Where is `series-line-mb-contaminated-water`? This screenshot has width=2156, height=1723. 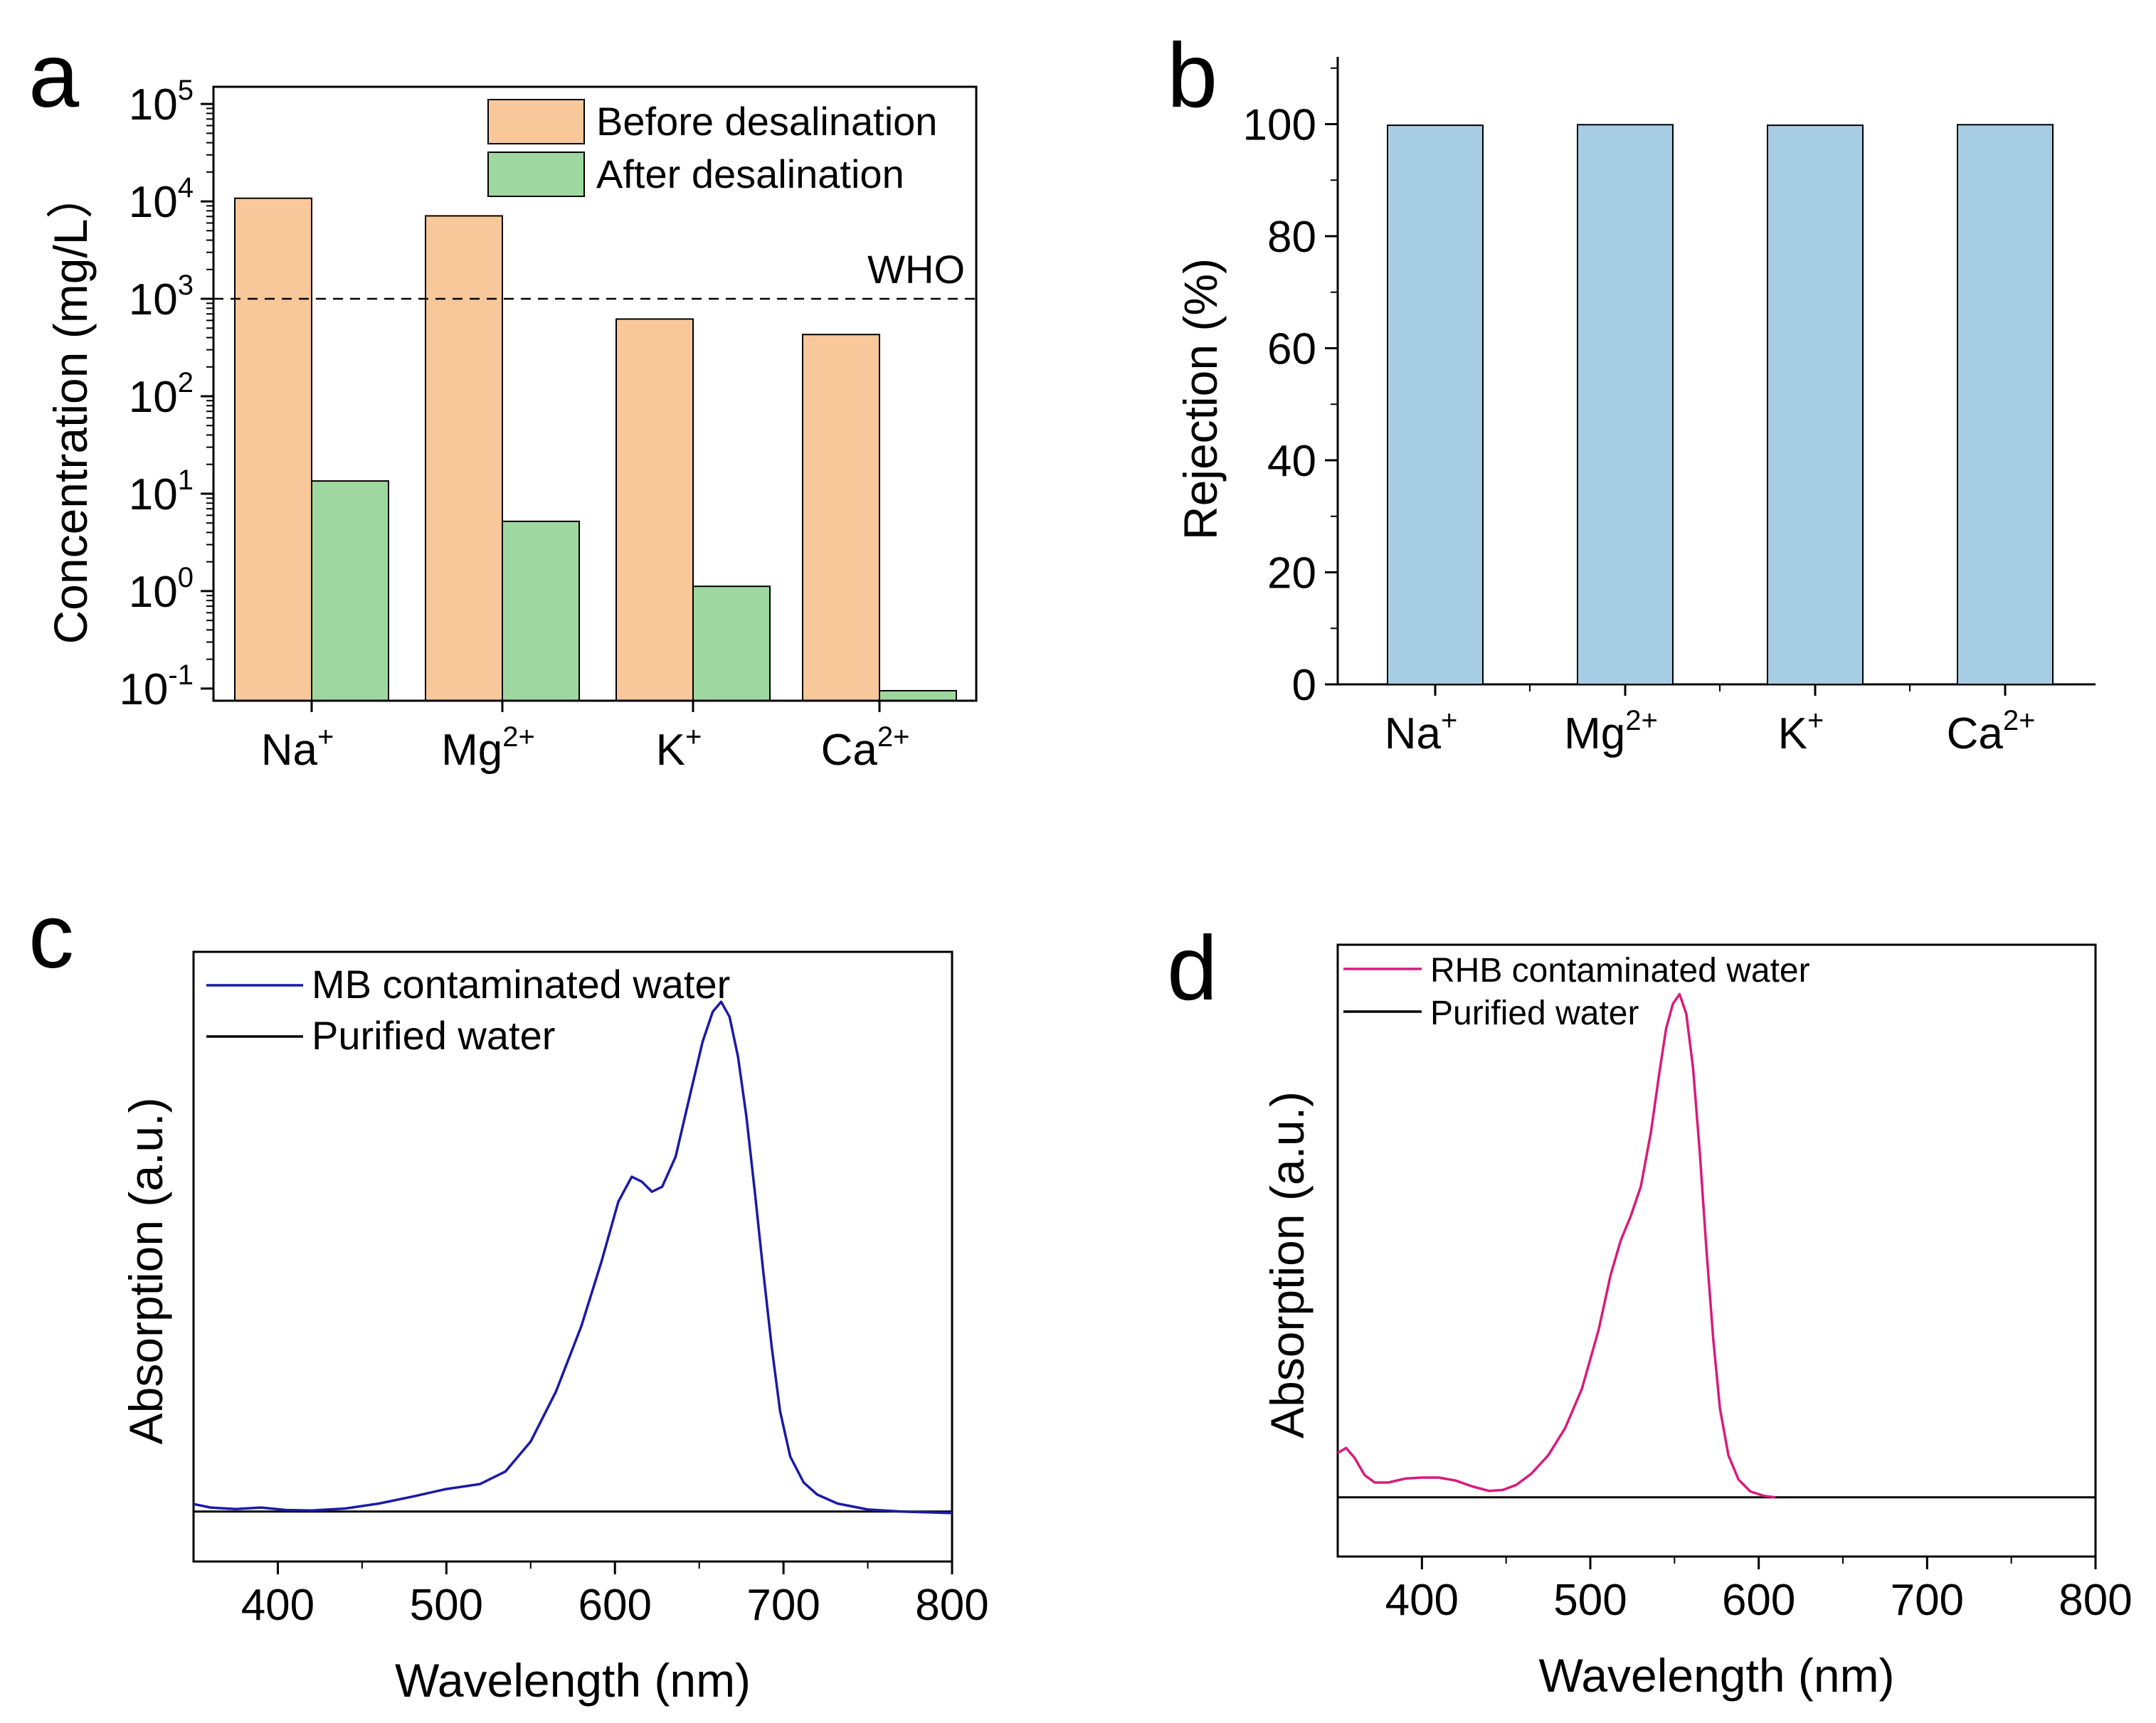 series-line-mb-contaminated-water is located at coordinates (573, 1257).